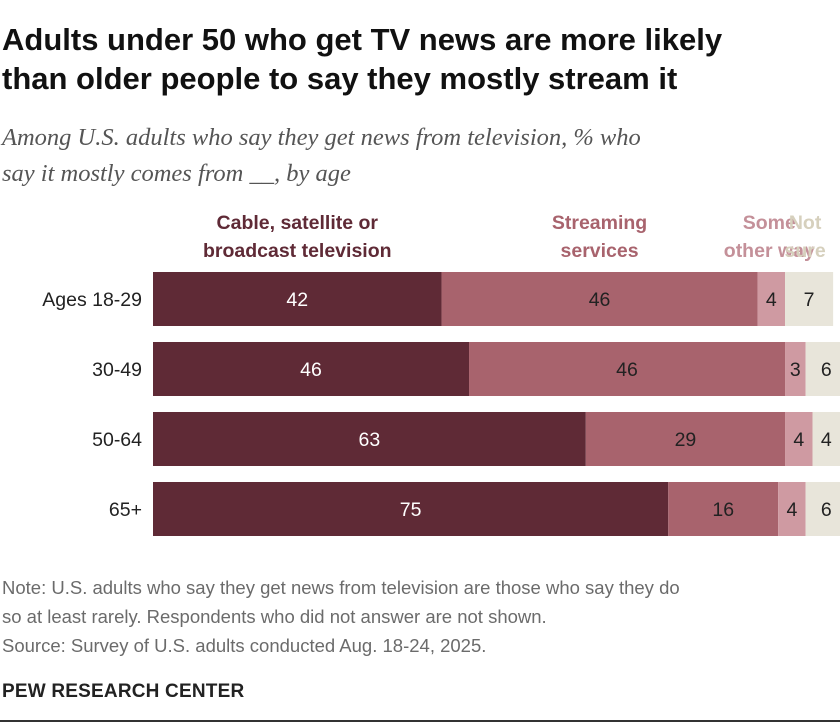 This screenshot has width=840, height=728. Describe the element at coordinates (176, 173) in the screenshot. I see `chart-subtitle-line-2: say it mostly comes from __, by age` at that location.